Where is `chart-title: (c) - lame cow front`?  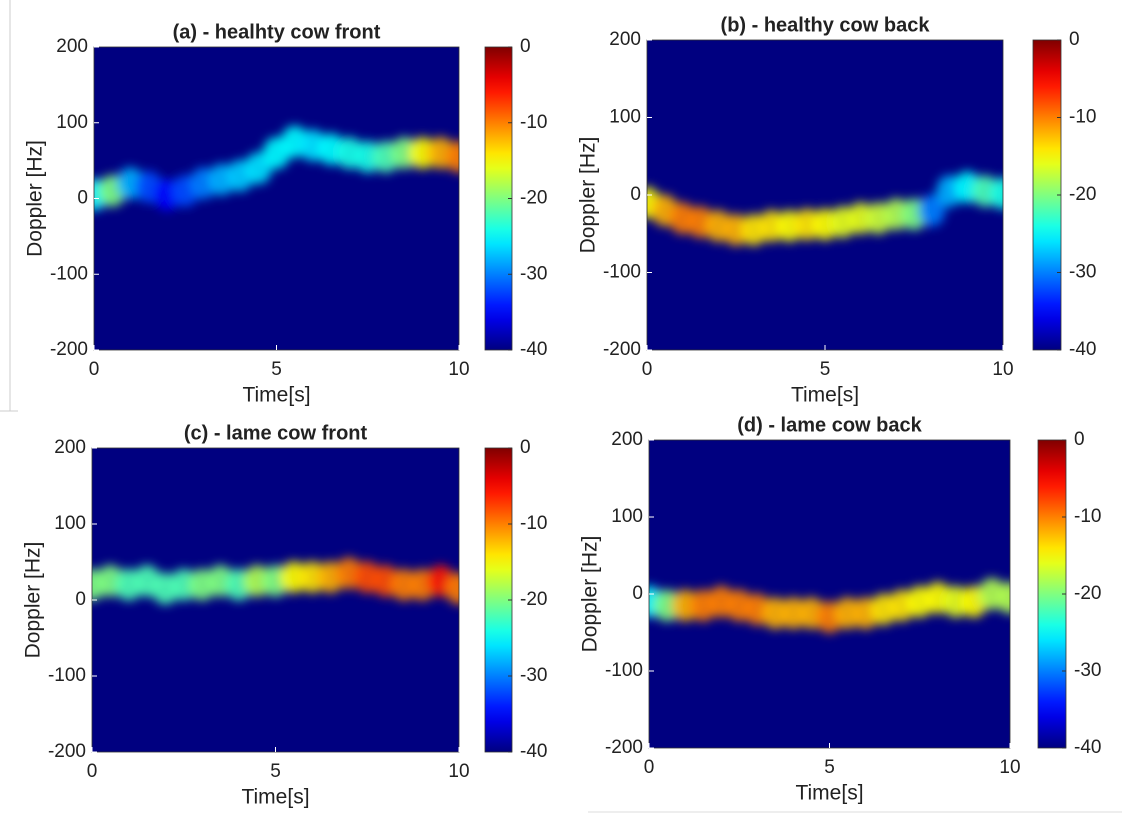
chart-title: (c) - lame cow front is located at coordinates (276, 433).